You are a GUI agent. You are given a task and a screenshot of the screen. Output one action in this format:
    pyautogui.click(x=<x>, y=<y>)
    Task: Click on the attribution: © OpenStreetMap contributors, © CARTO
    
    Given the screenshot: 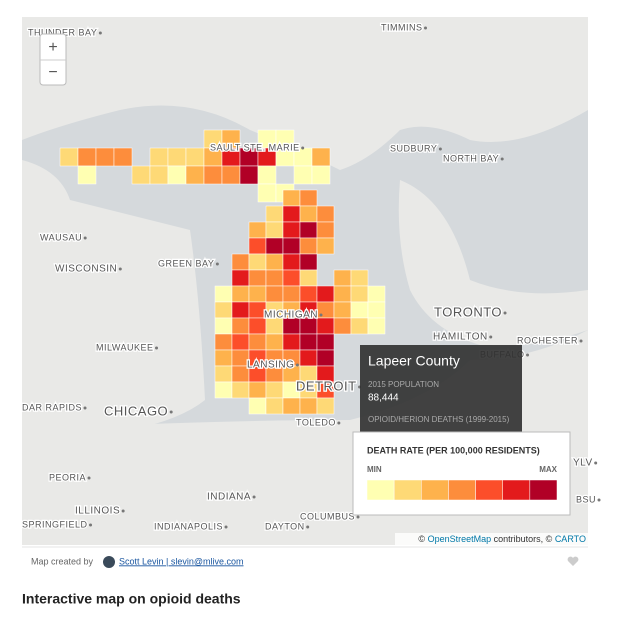 What is the action you would take?
    pyautogui.click(x=502, y=539)
    